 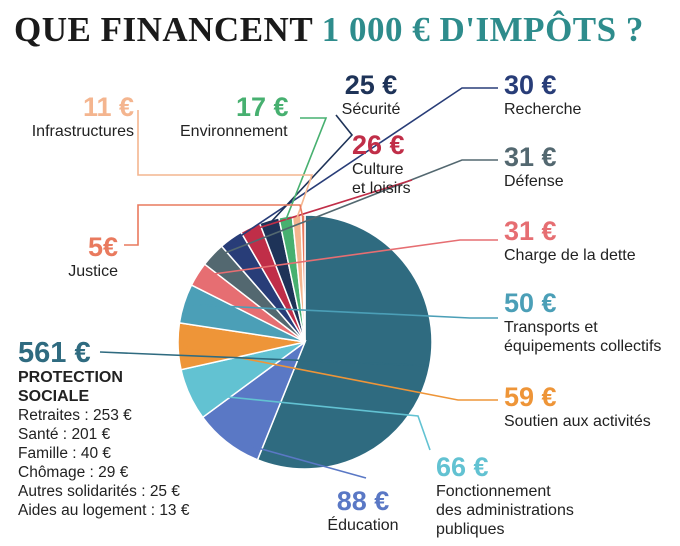 What do you see at coordinates (378, 169) in the screenshot?
I see `name-culture-line1: Culture` at bounding box center [378, 169].